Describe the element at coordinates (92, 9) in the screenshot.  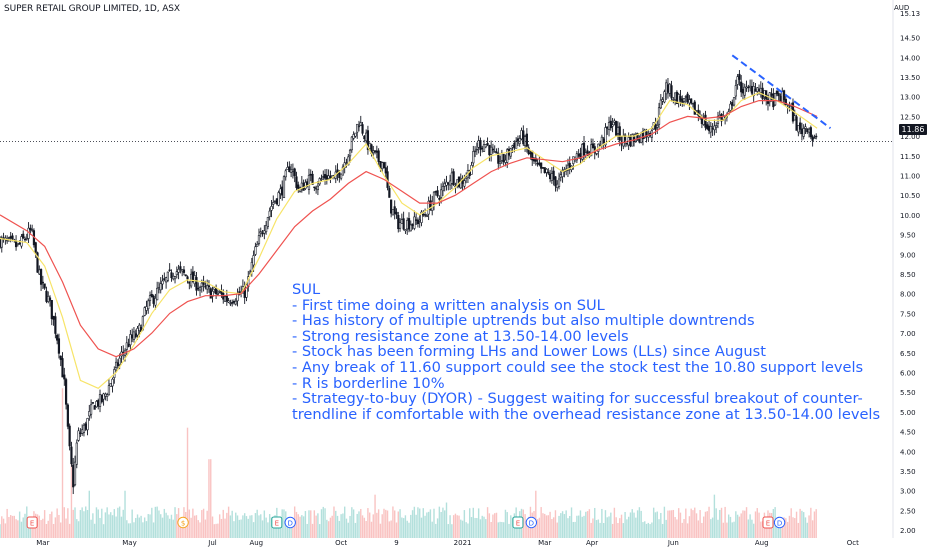
I see `chart-title: SUPER RETAIL GROUP LIMITED, 1D, ASX` at that location.